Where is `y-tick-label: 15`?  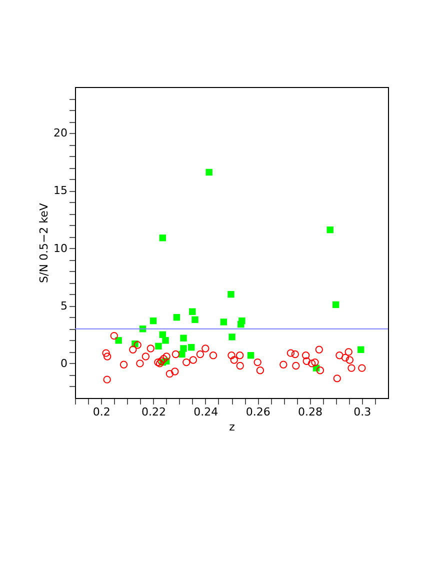
y-tick-label: 15 is located at coordinates (61, 191).